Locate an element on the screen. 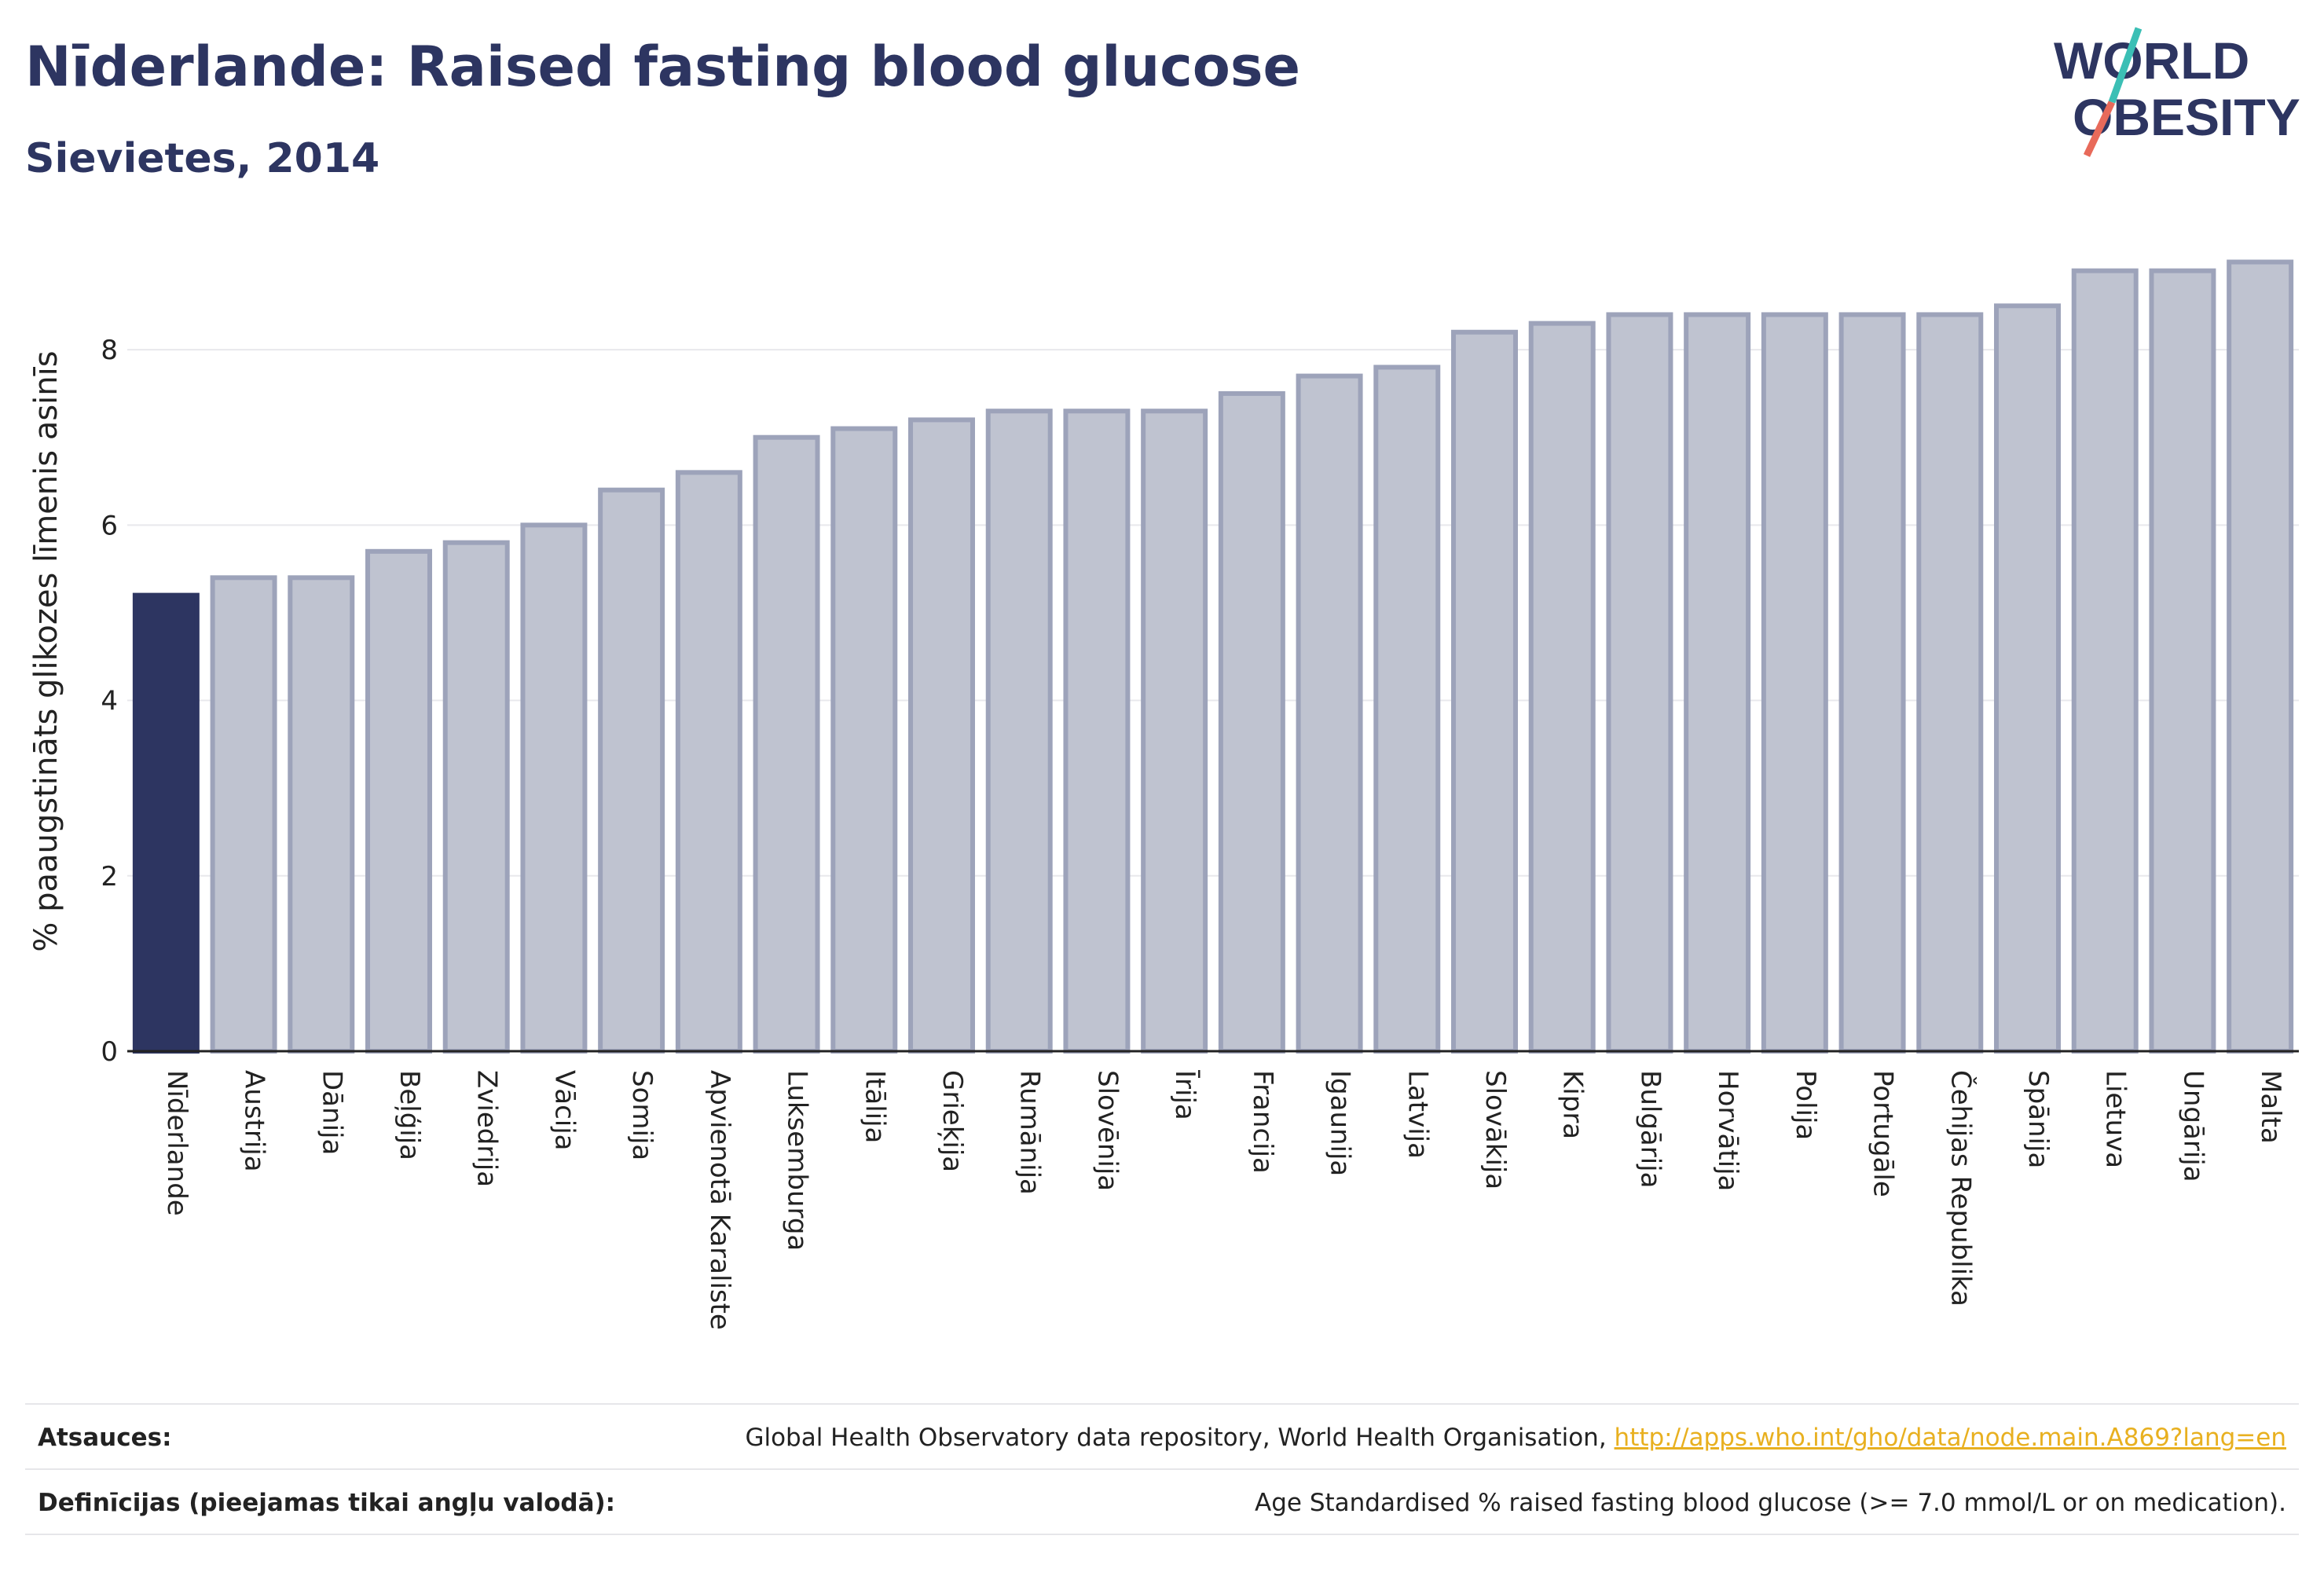 The image size is (2324, 1576). x-tick-label: Kipra is located at coordinates (1573, 1104).